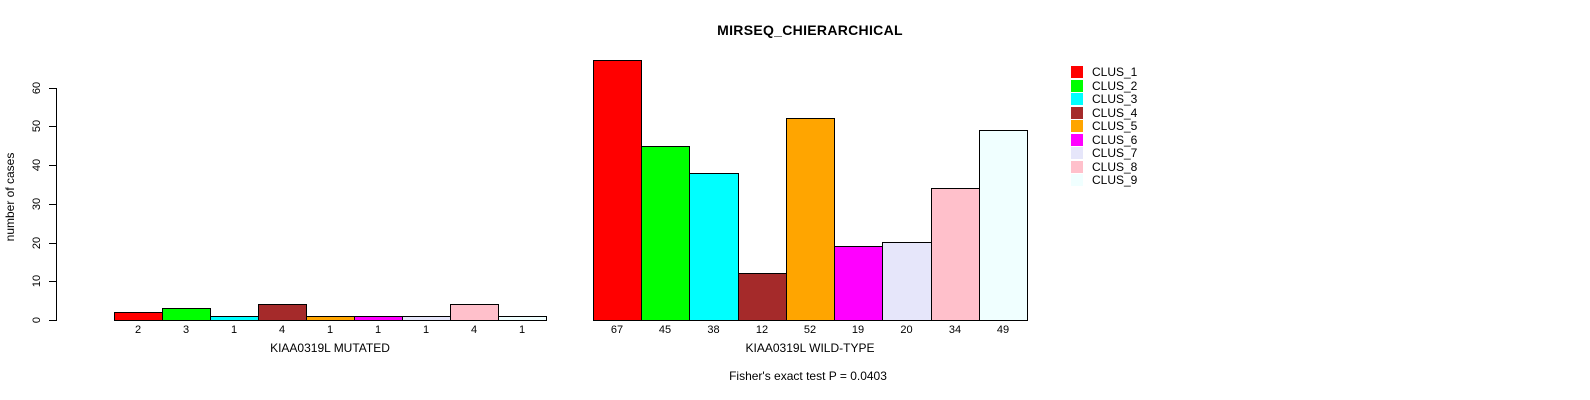 This screenshot has height=400, width=1590. What do you see at coordinates (330, 348) in the screenshot?
I see `x-axis-label-mutated: KIAA0319L MUTATED` at bounding box center [330, 348].